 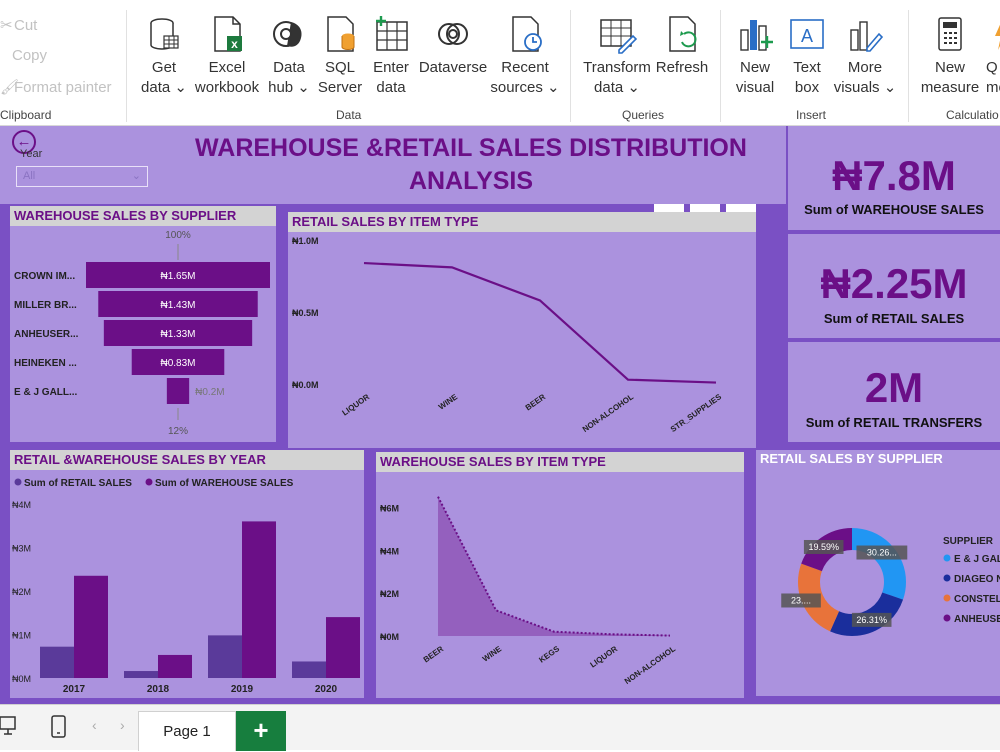 I want to click on insert-group-label: Insert, so click(x=811, y=115).